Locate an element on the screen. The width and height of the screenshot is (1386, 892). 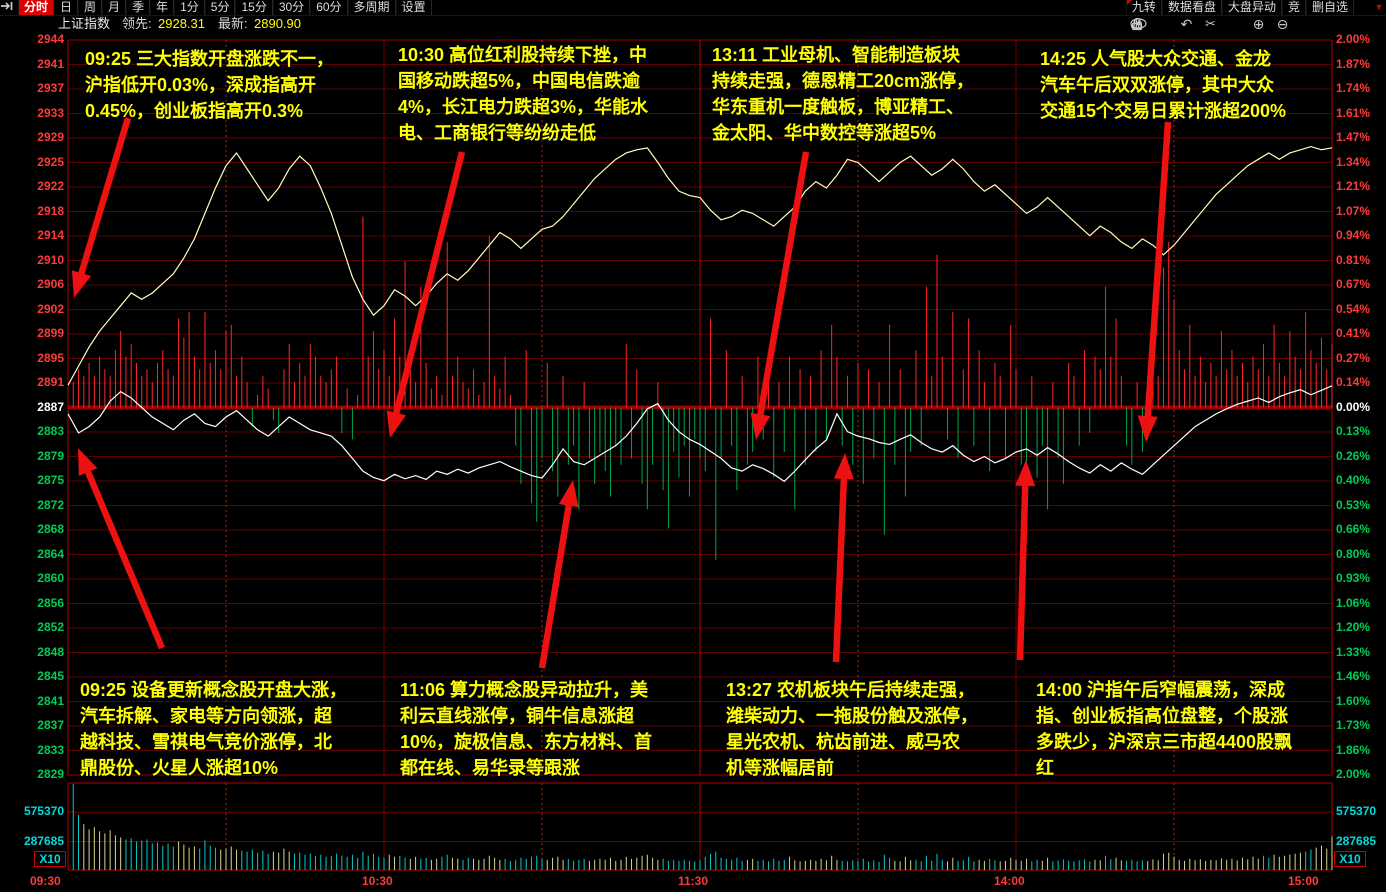
tool-button-1: 数据看盘 is located at coordinates (1191, 7).